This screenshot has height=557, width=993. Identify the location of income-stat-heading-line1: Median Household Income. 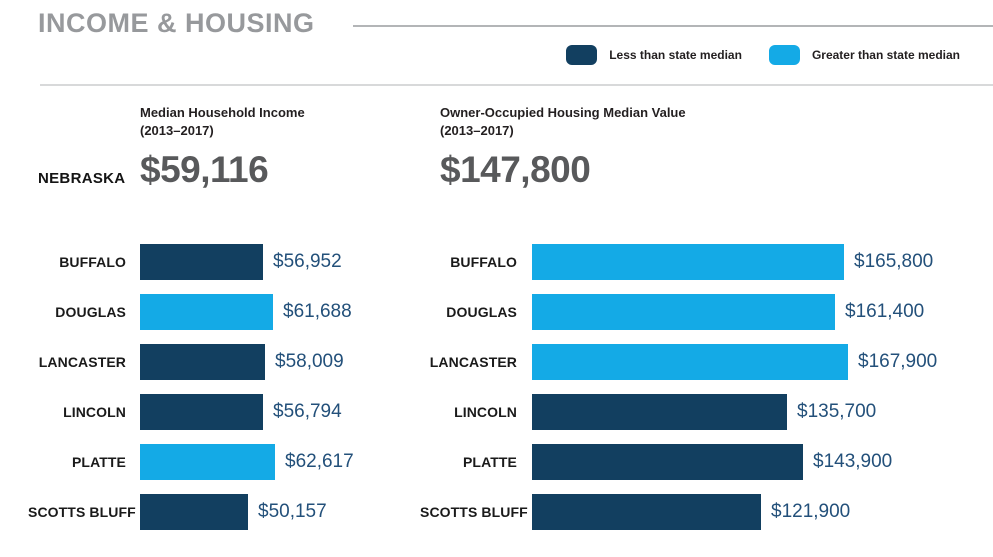
(222, 112).